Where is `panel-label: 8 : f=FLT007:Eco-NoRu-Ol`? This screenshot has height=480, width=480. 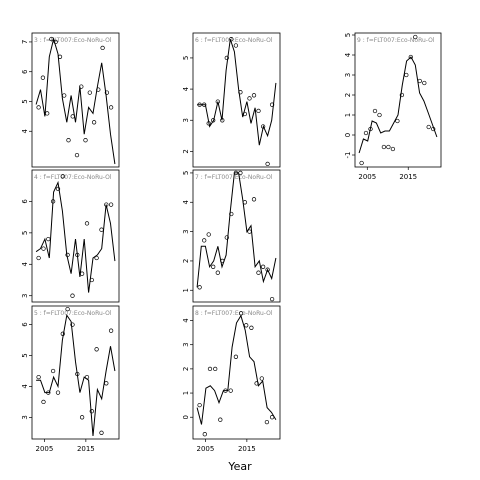
panel-label: 8 : f=FLT007:Eco-NoRu-Ol is located at coordinates (234, 313).